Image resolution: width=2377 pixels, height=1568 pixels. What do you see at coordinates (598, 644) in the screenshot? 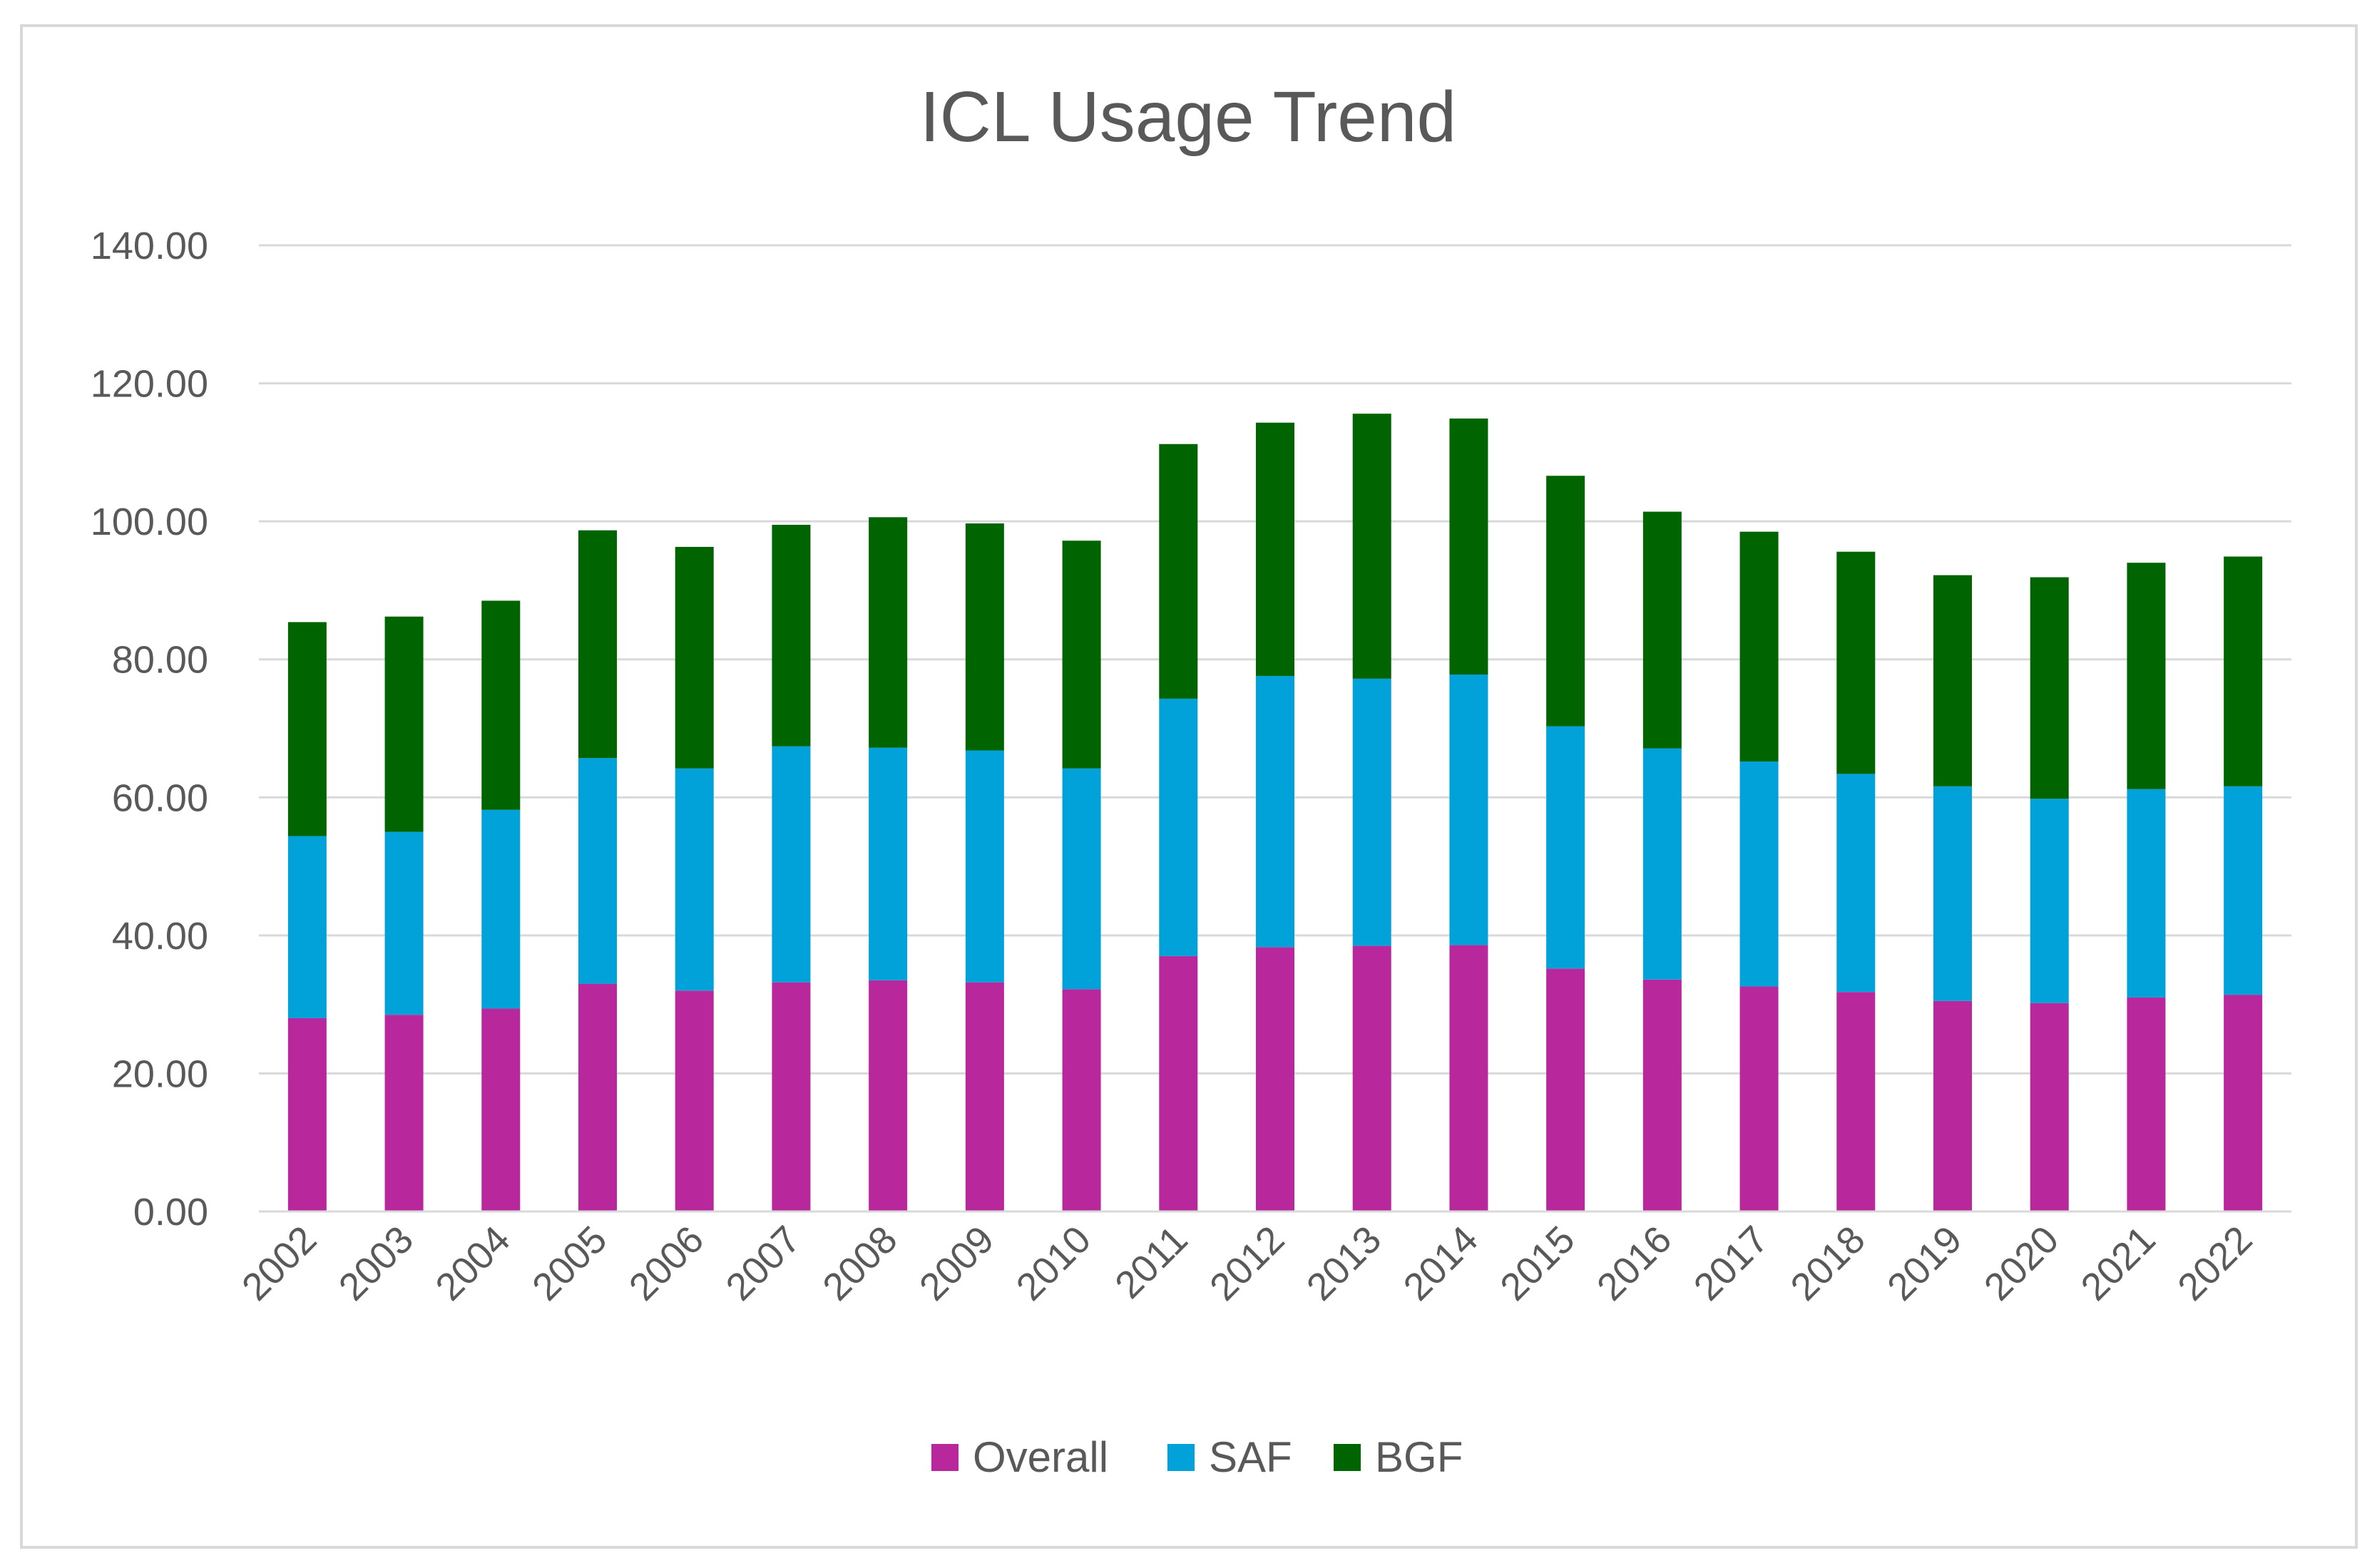
I see `bar-bgf-2005` at bounding box center [598, 644].